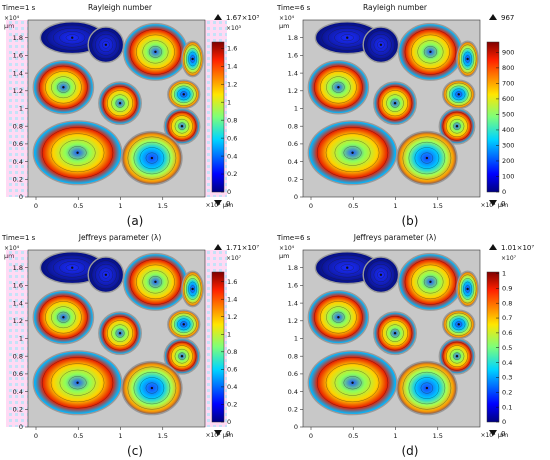  What do you see at coordinates (228, 435) in the screenshot?
I see `x-axis-unit: µm` at bounding box center [228, 435].